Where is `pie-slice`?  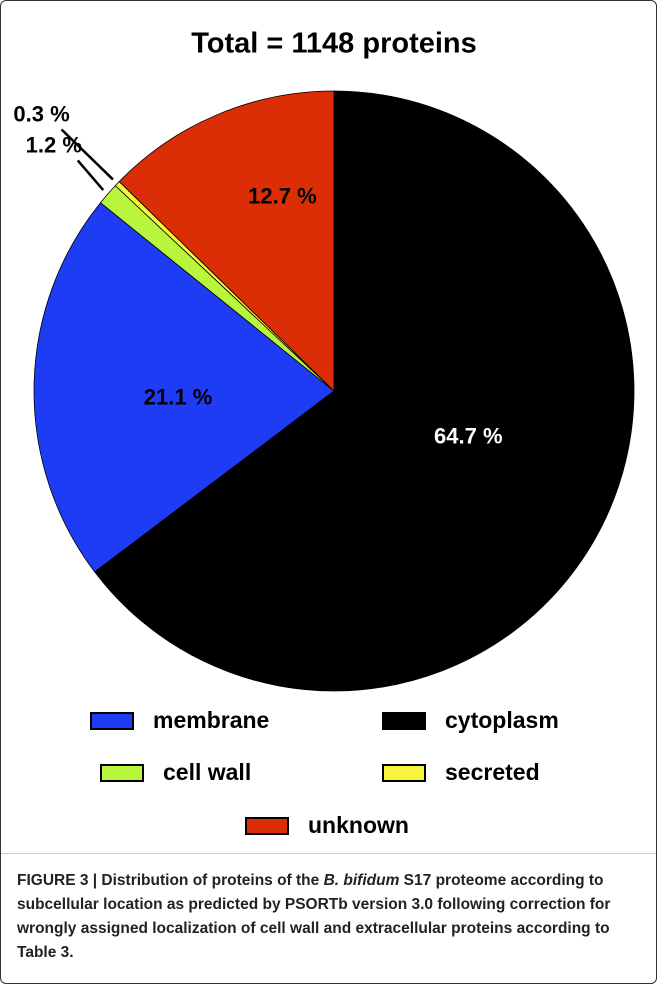 pie-slice is located at coordinates (226, 241).